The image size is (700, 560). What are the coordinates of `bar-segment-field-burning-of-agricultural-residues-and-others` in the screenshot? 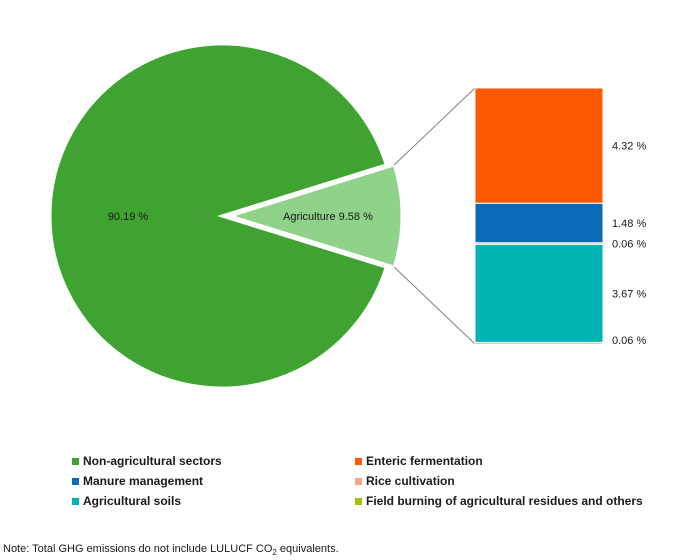 It's located at (539, 343).